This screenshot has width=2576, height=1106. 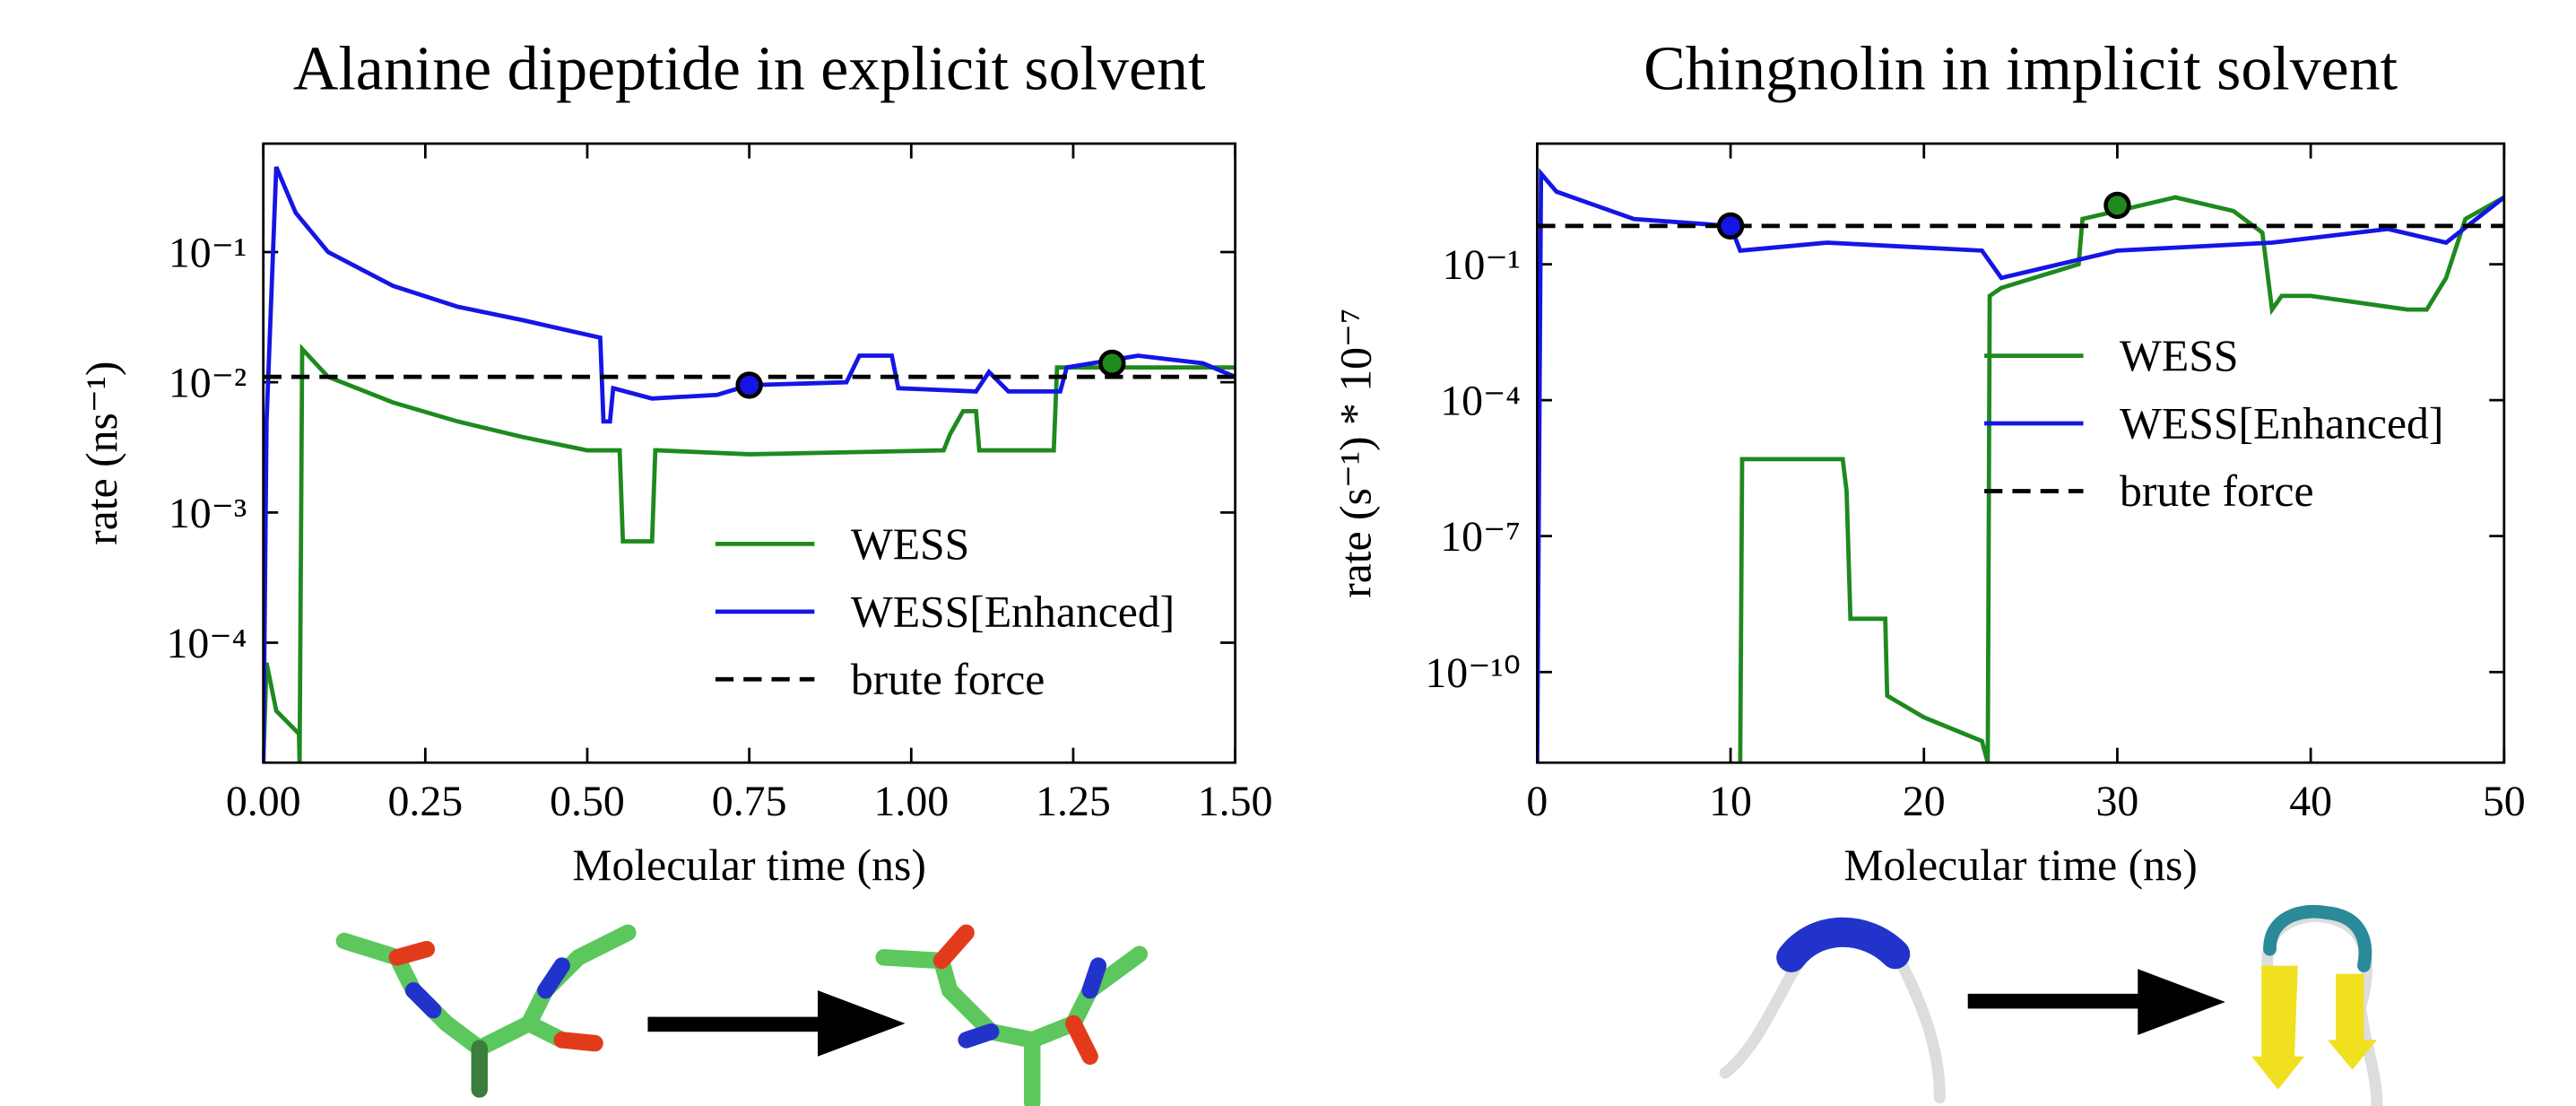 What do you see at coordinates (1730, 801) in the screenshot?
I see `x-tick-label: 10` at bounding box center [1730, 801].